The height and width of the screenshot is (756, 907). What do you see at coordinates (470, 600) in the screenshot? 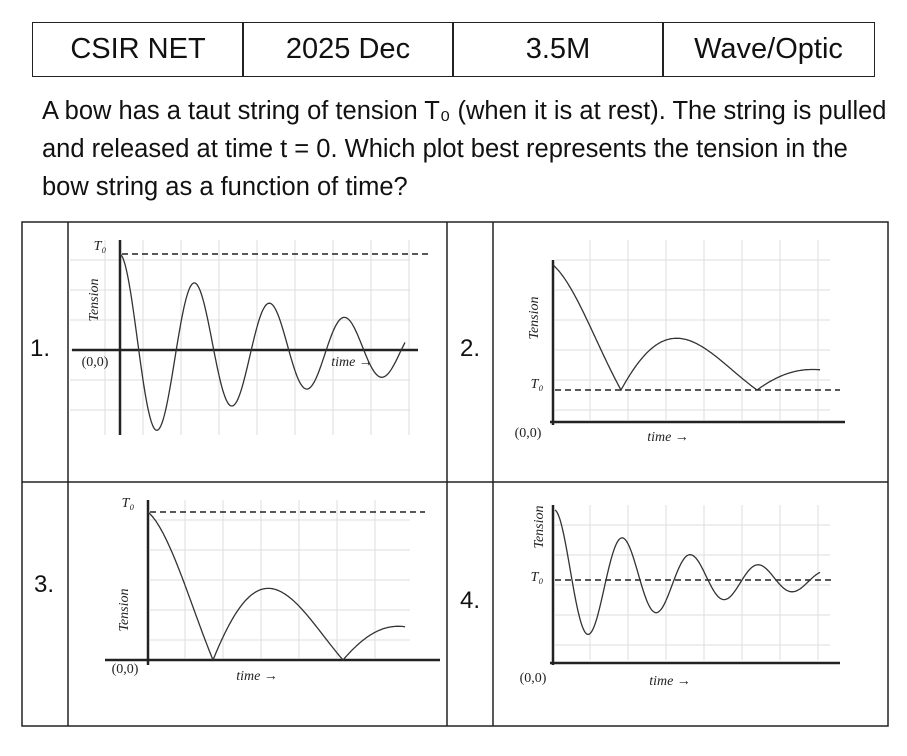
I see `option-number: 4.` at bounding box center [470, 600].